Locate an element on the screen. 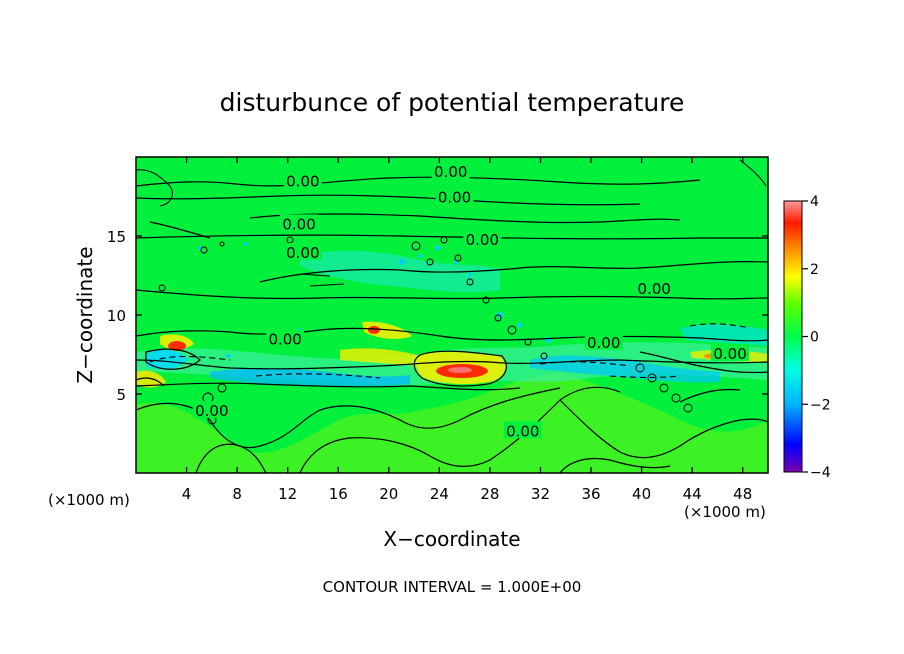 This screenshot has width=904, height=654. x-tick-label: 32 is located at coordinates (540, 494).